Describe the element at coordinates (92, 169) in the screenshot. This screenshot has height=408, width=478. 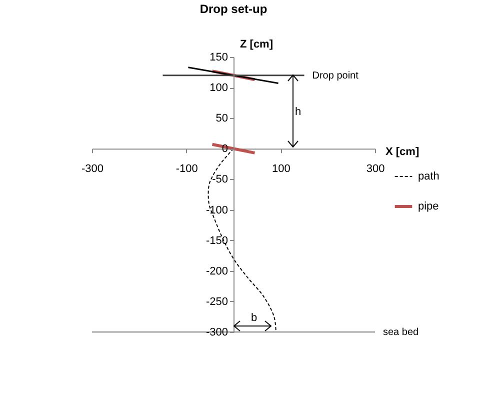
I see `x-tick-label: -300` at that location.